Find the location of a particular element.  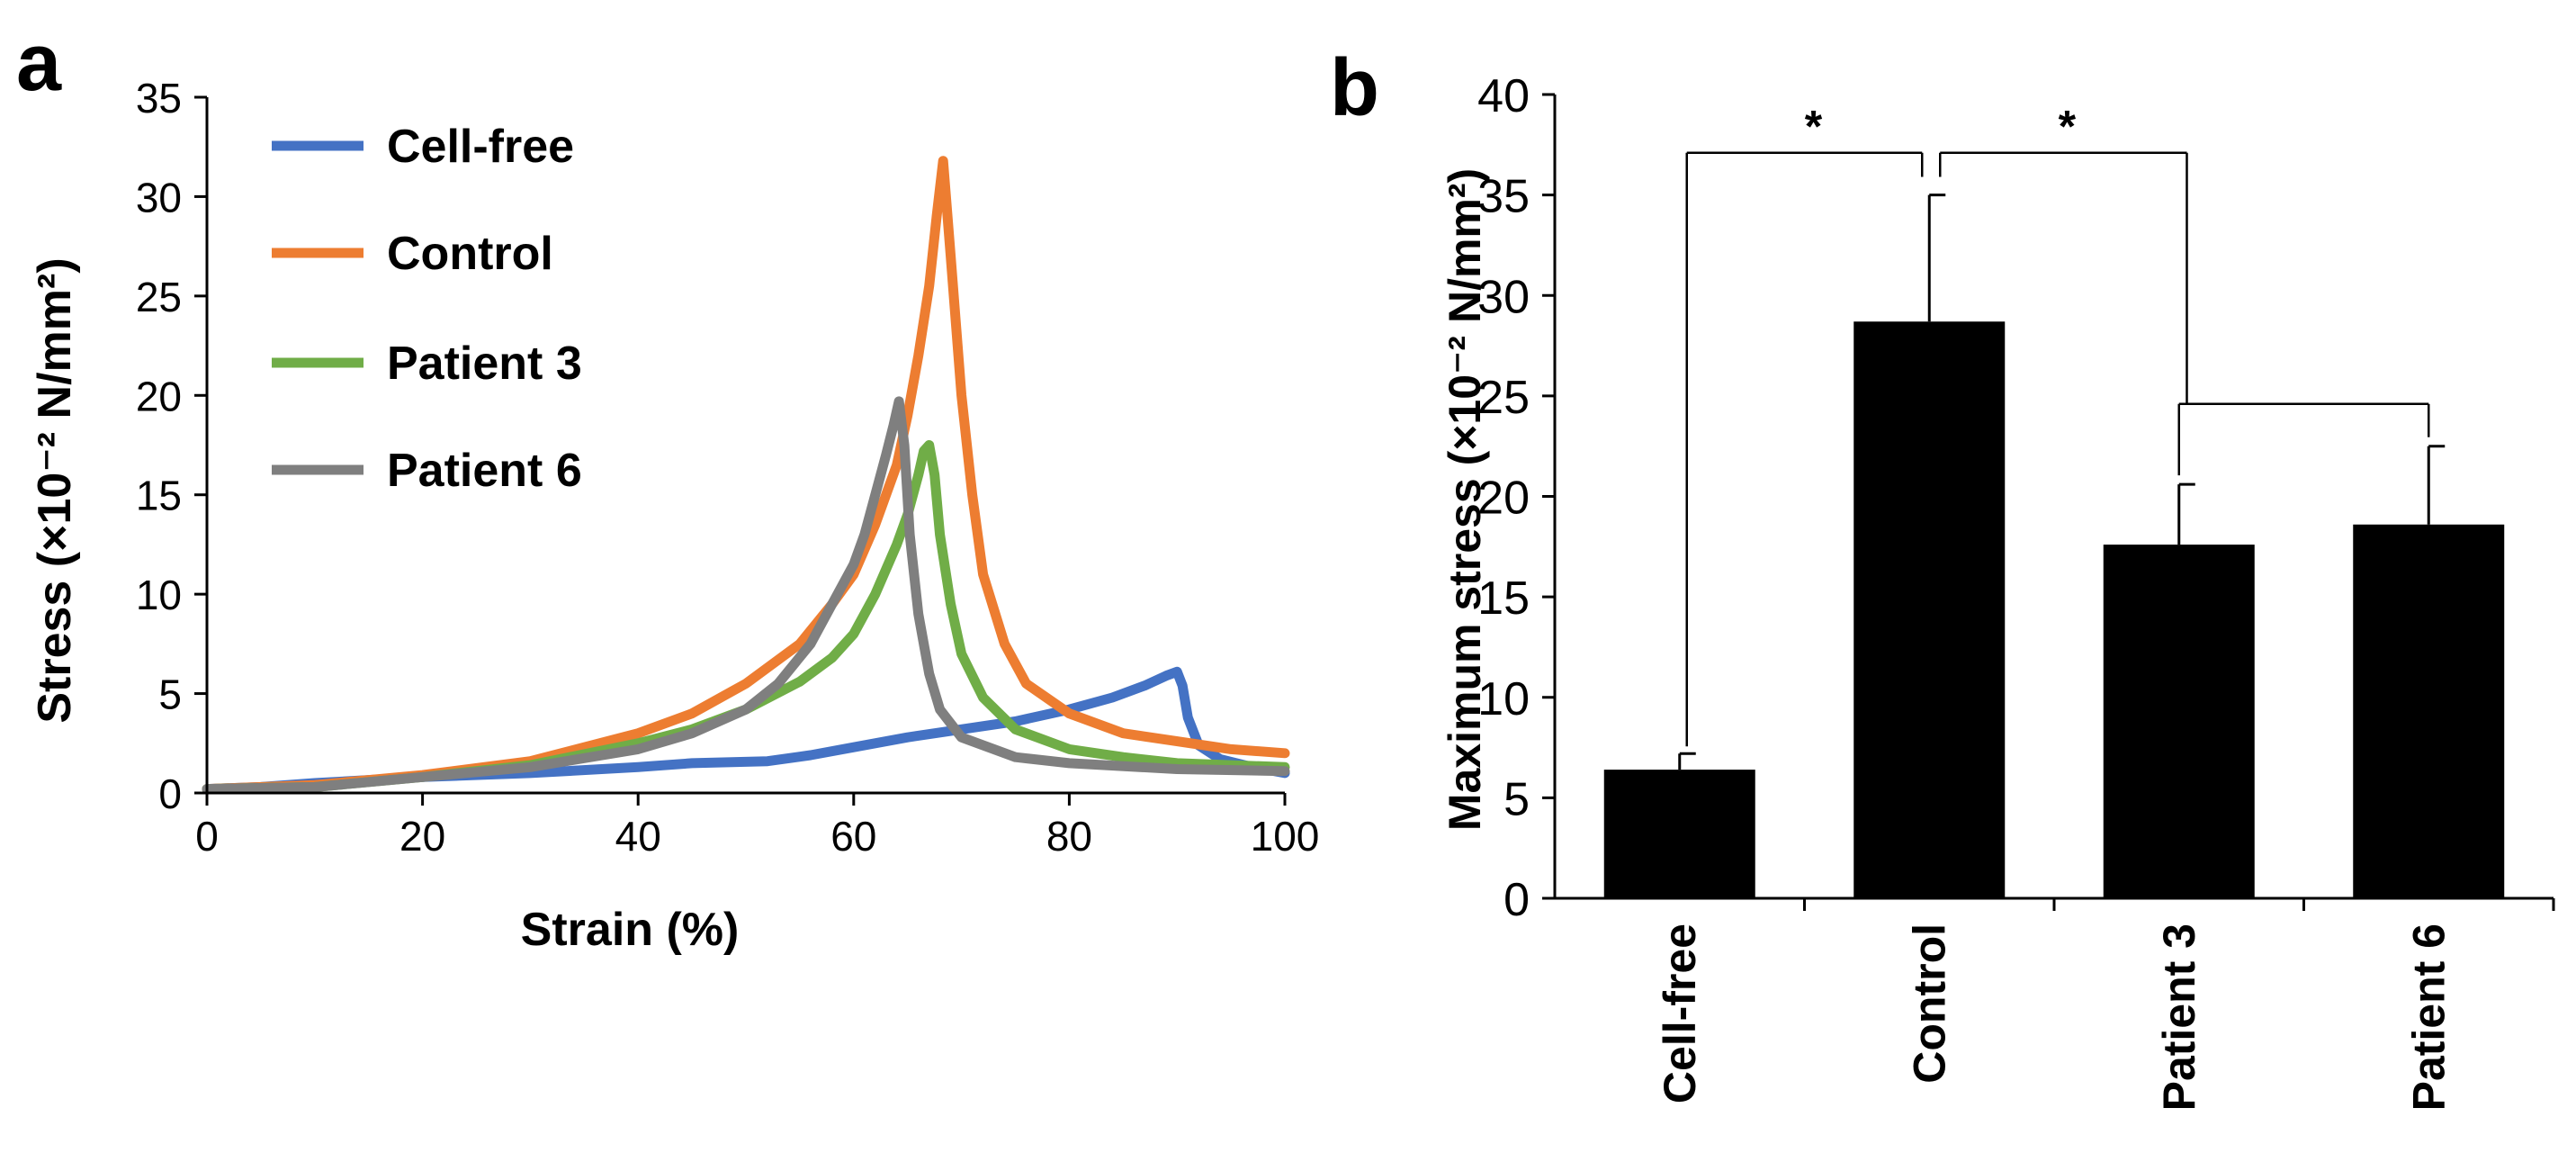

x-tick-label: 80 is located at coordinates (1069, 836).